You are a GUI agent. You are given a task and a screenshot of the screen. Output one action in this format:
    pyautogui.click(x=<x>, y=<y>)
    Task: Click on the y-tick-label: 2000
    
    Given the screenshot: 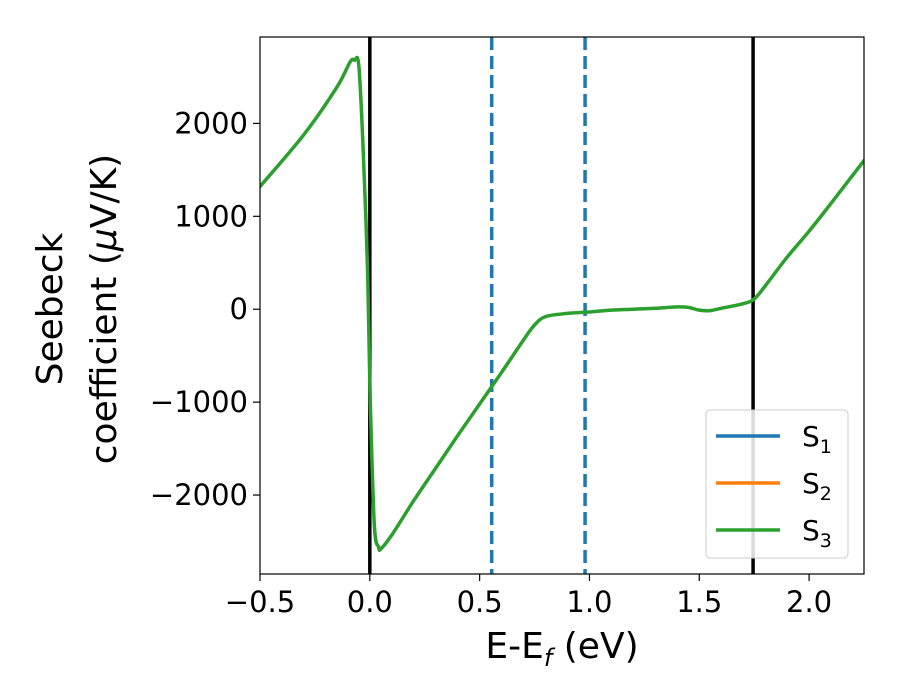 What is the action you would take?
    pyautogui.click(x=211, y=123)
    